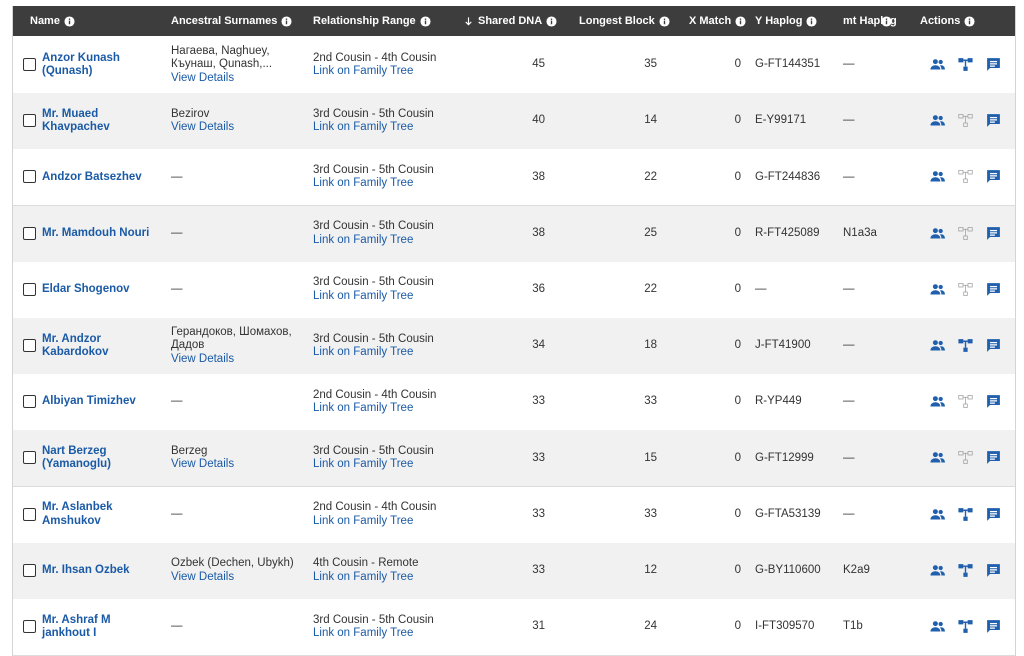  Describe the element at coordinates (650, 64) in the screenshot. I see `longest-block: 35` at that location.